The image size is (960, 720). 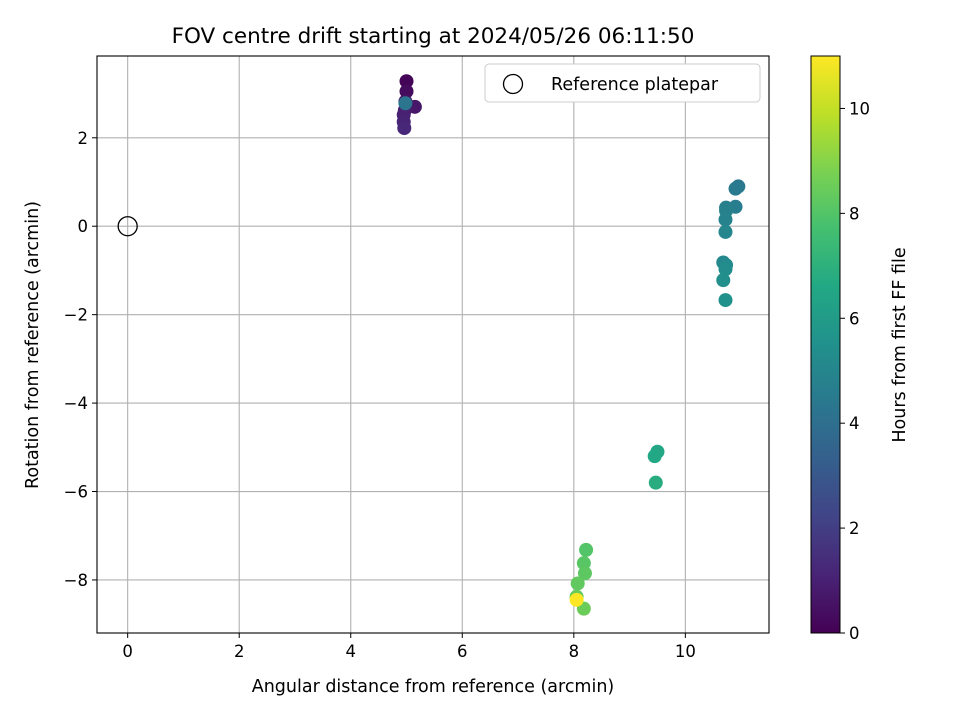 I want to click on x-tick-label-4: 8, so click(x=574, y=651).